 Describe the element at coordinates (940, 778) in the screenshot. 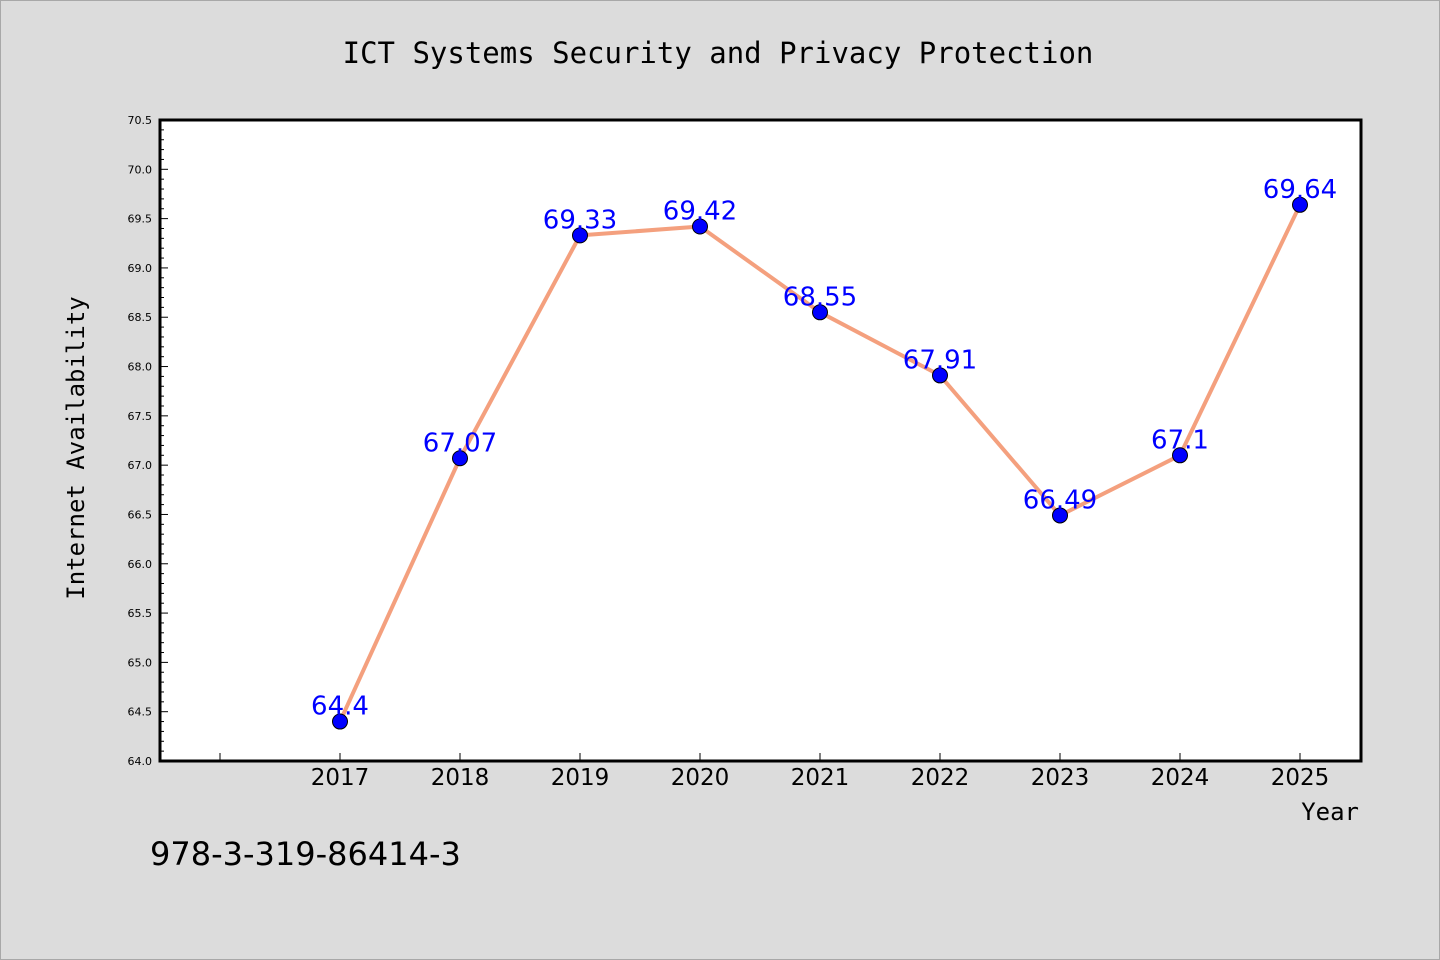

I see `x-tick-label: 2022` at that location.